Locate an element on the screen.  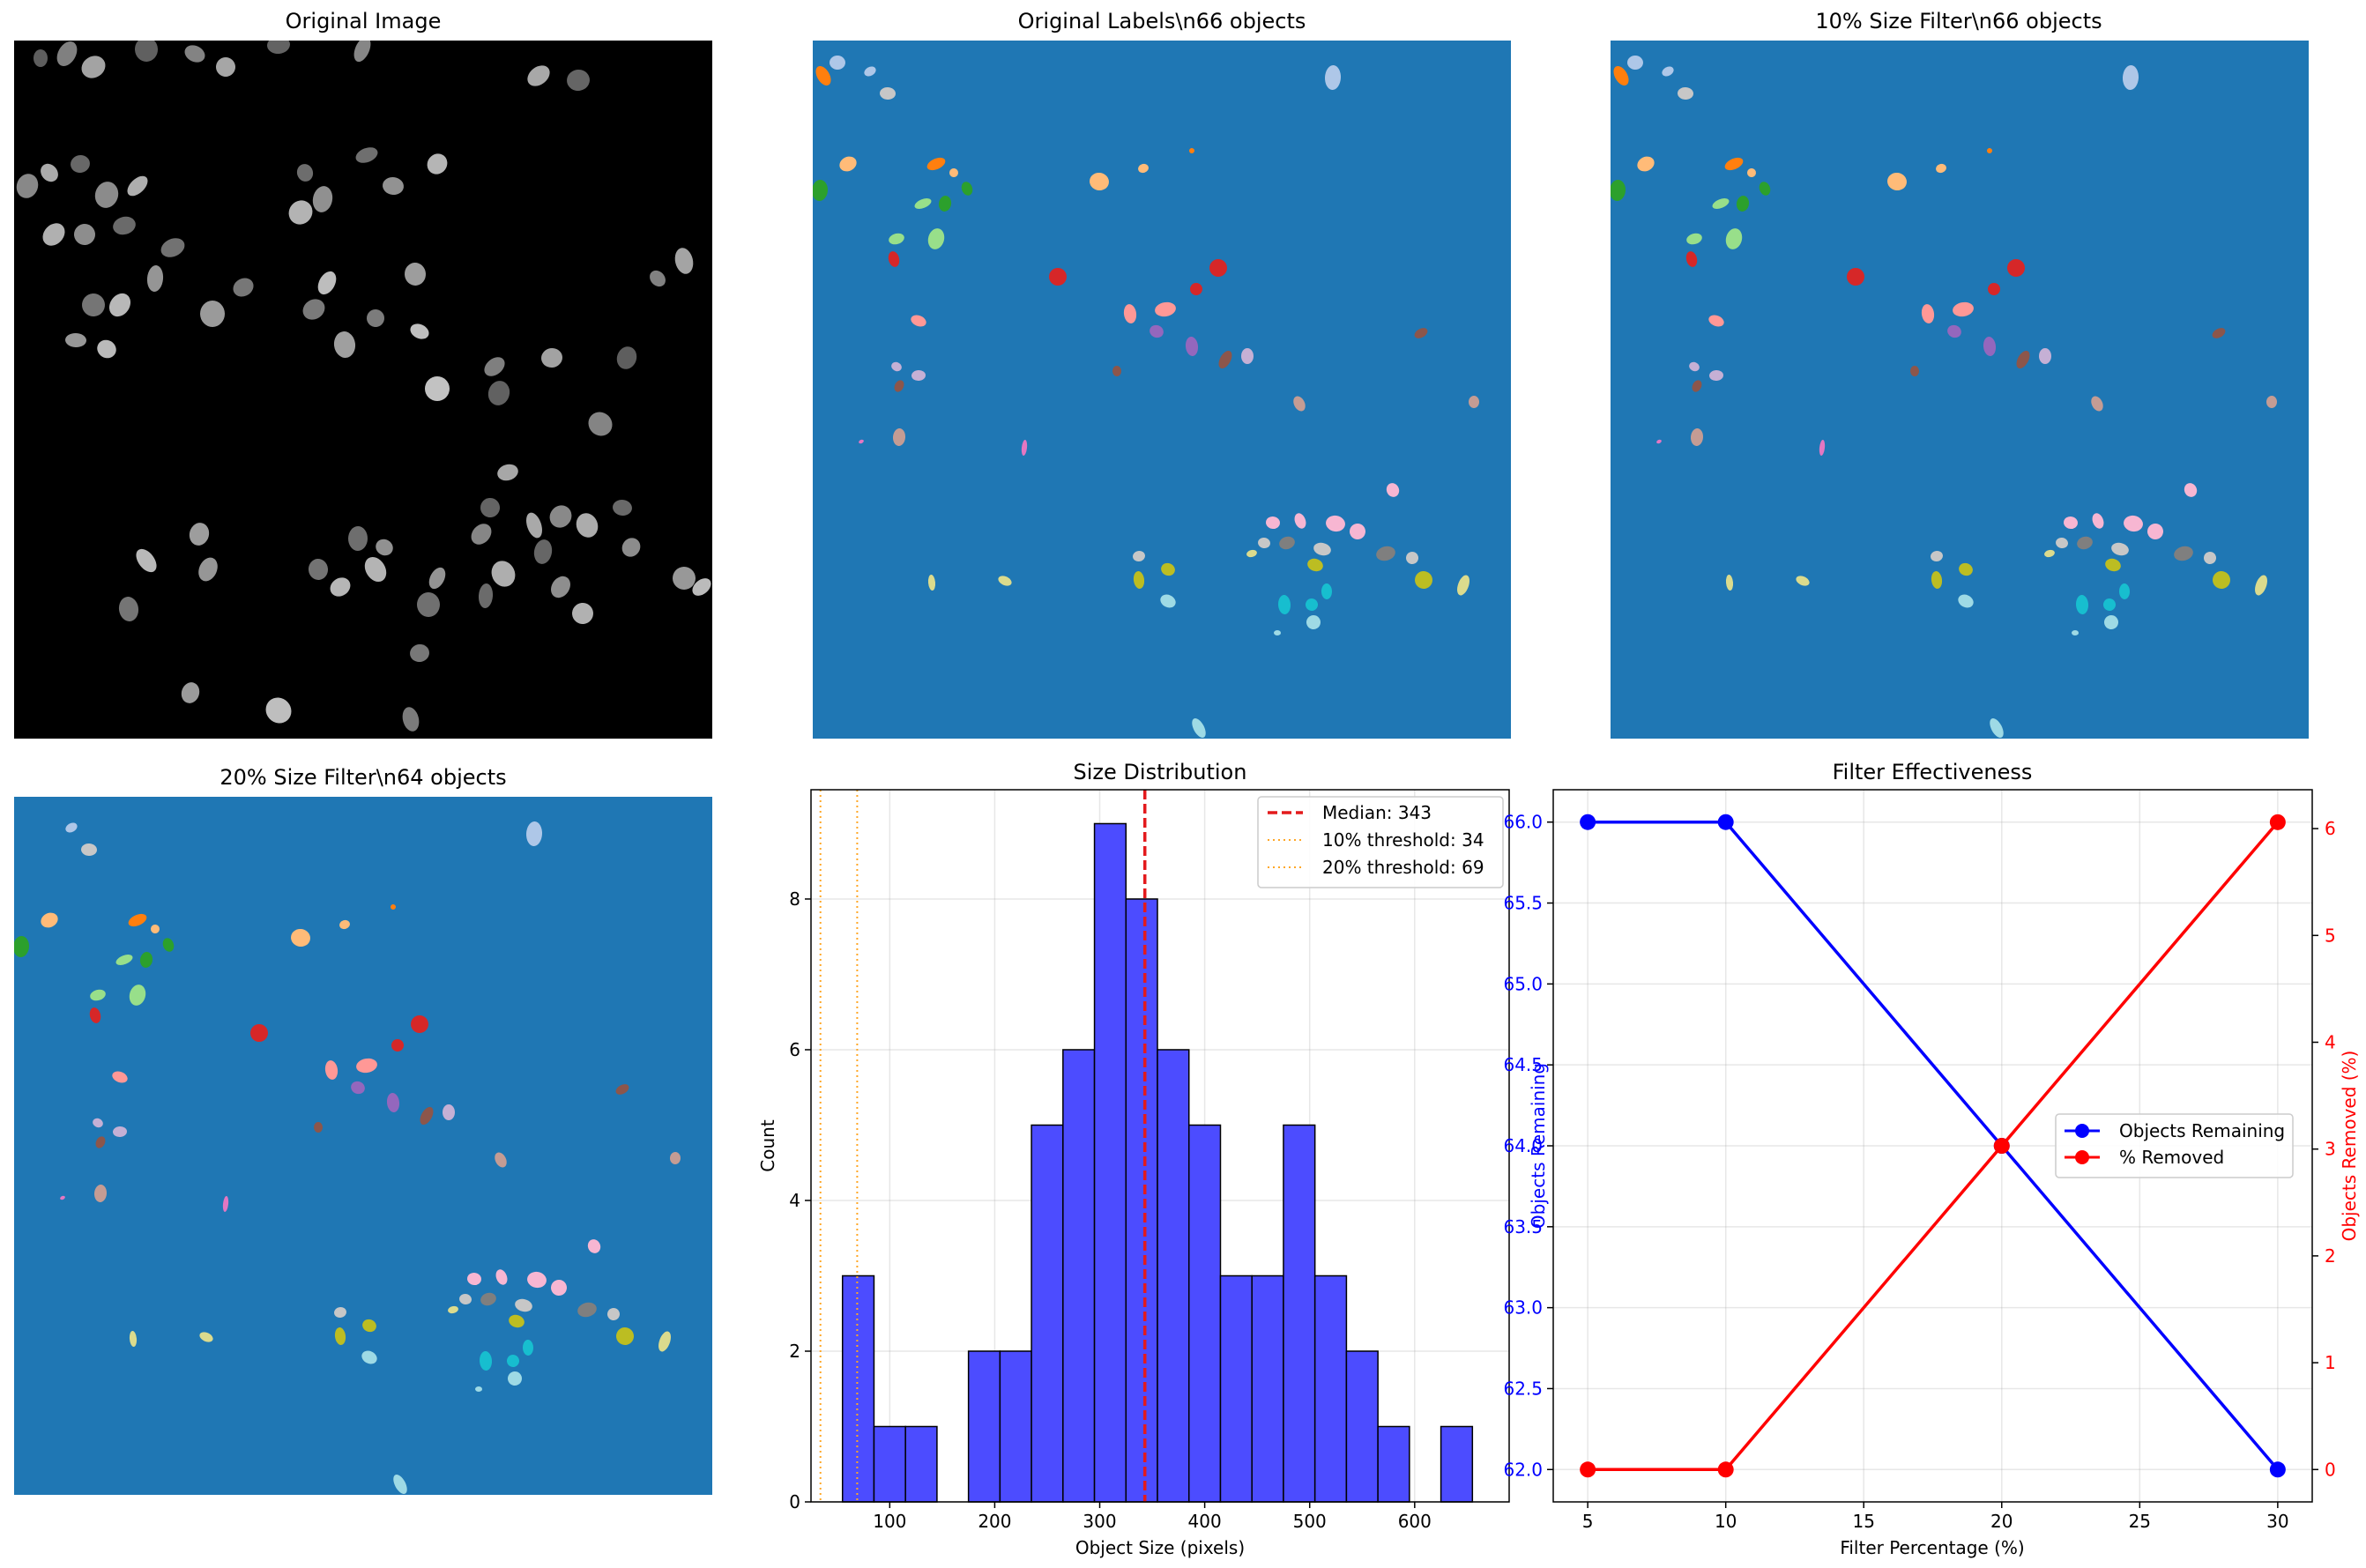
legend-median-label: Median: 343 is located at coordinates (1377, 812).